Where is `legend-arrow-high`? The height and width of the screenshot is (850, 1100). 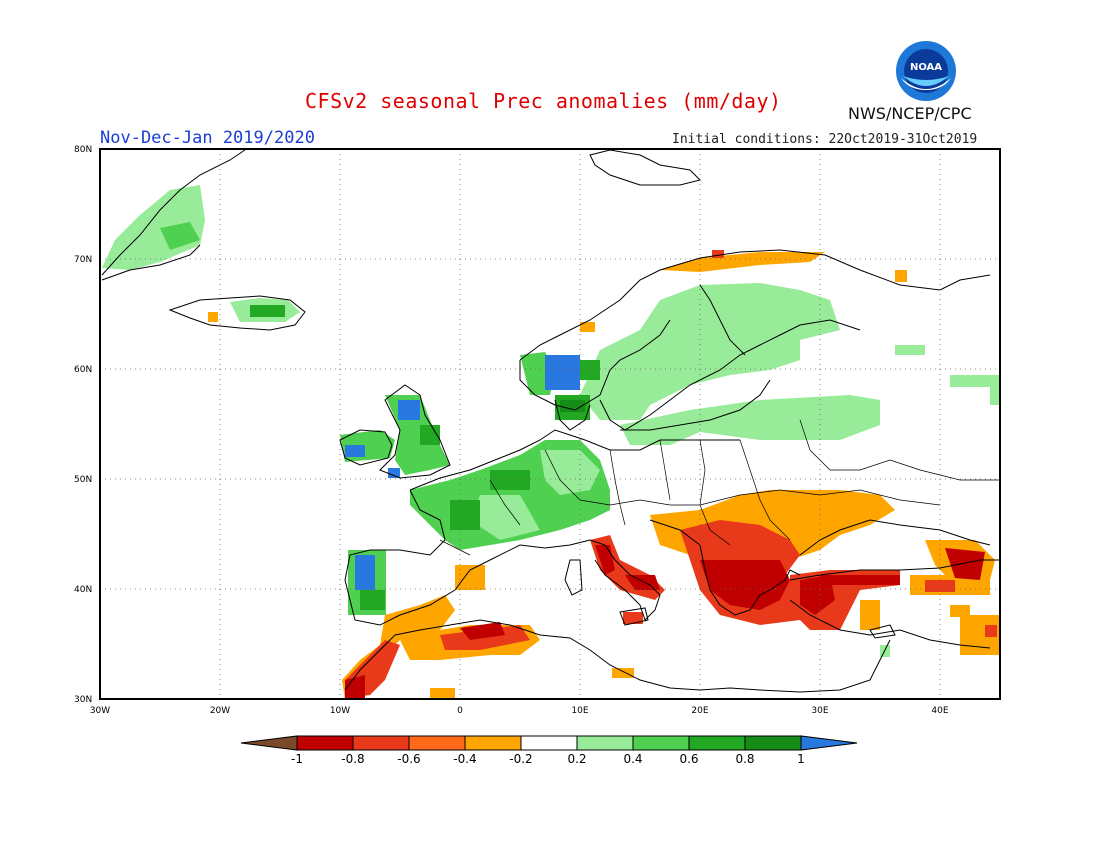
legend-arrow-high is located at coordinates (829, 743).